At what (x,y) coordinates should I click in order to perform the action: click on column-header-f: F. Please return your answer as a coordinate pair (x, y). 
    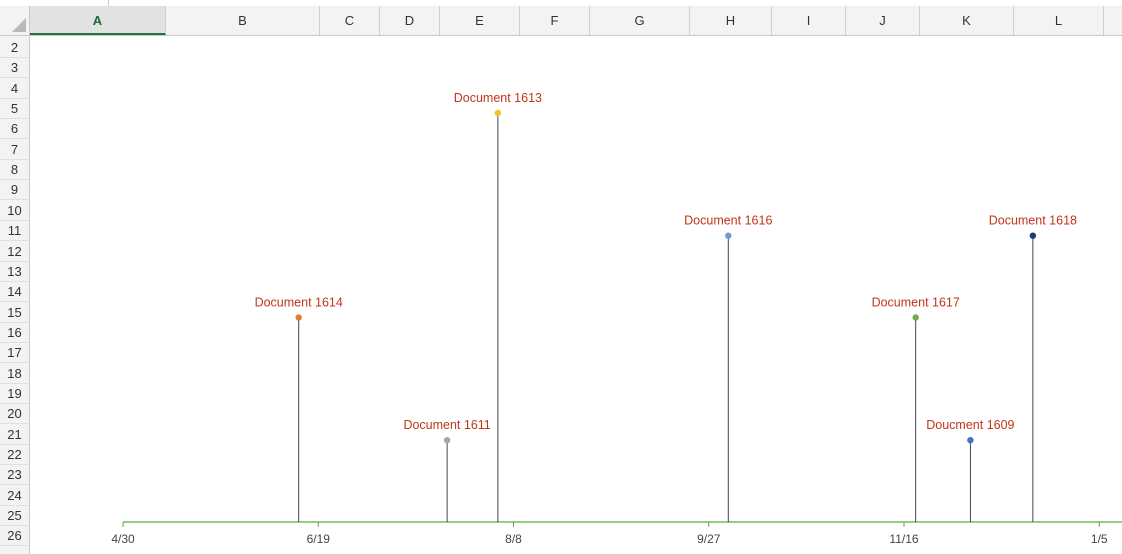
    Looking at the image, I should click on (555, 20).